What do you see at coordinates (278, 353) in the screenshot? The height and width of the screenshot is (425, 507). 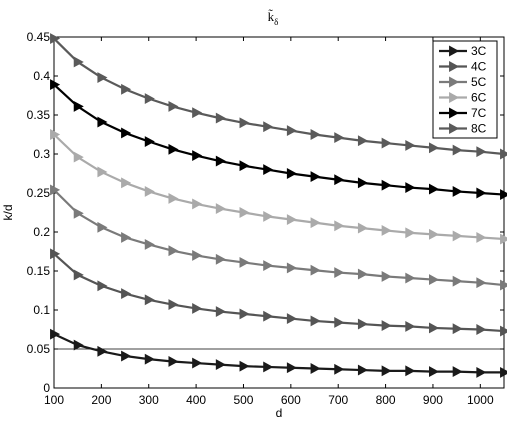 I see `series-3C` at bounding box center [278, 353].